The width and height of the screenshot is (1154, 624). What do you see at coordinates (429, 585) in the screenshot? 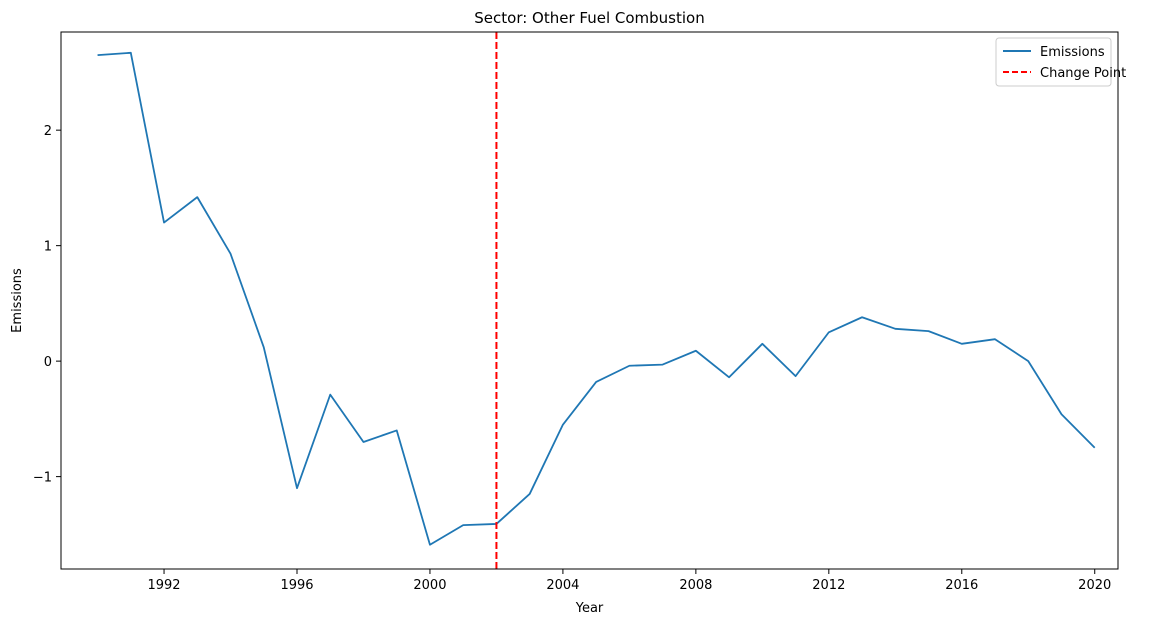
I see `x-tick-label: 2000` at bounding box center [429, 585].